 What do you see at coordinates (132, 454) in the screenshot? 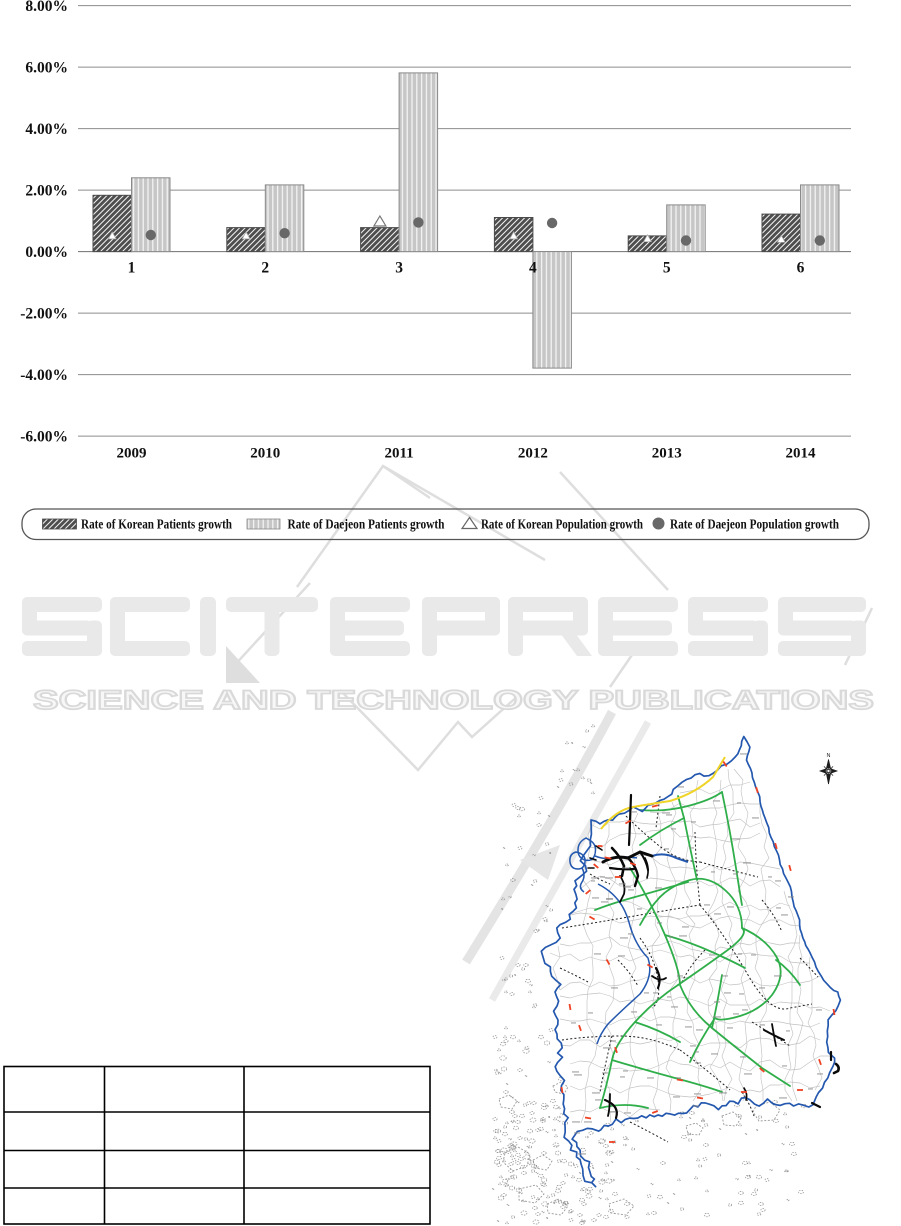
I see `svg-text: 2009` at bounding box center [132, 454].